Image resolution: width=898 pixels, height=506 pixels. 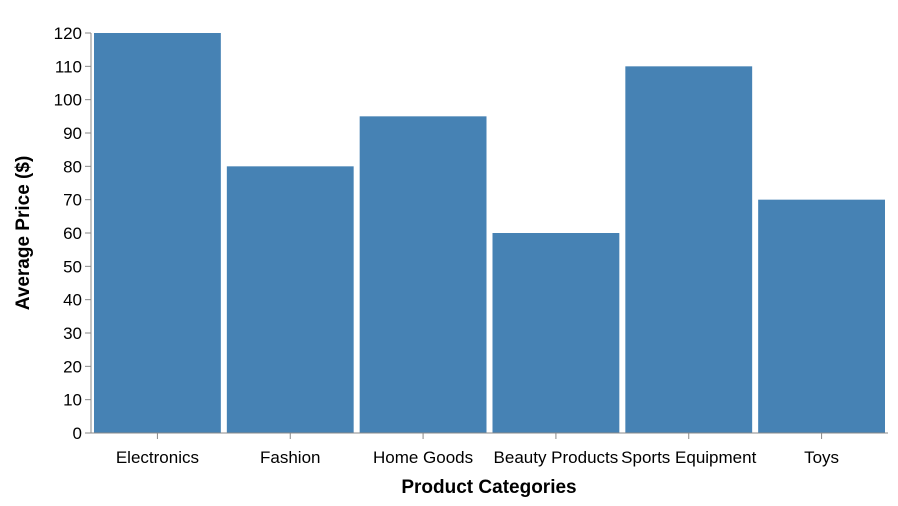 I want to click on y-tick-label: 90, so click(x=72, y=133).